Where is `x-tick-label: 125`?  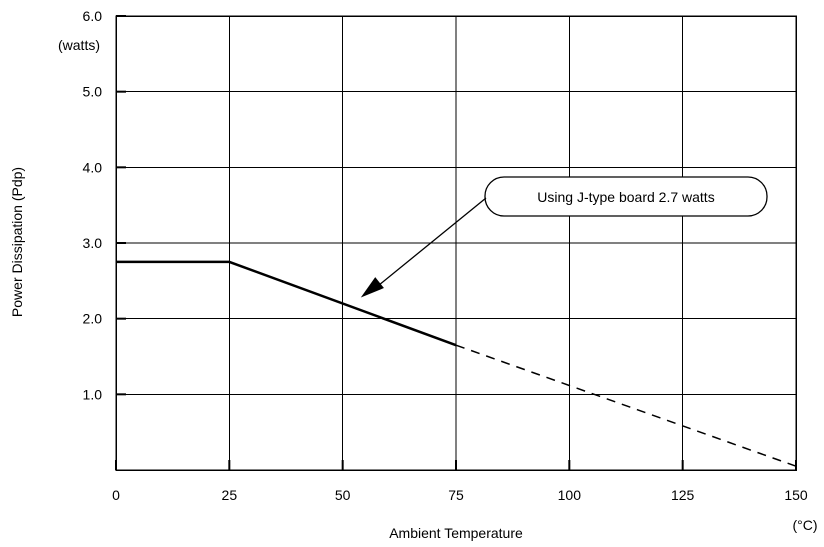 x-tick-label: 125 is located at coordinates (683, 495).